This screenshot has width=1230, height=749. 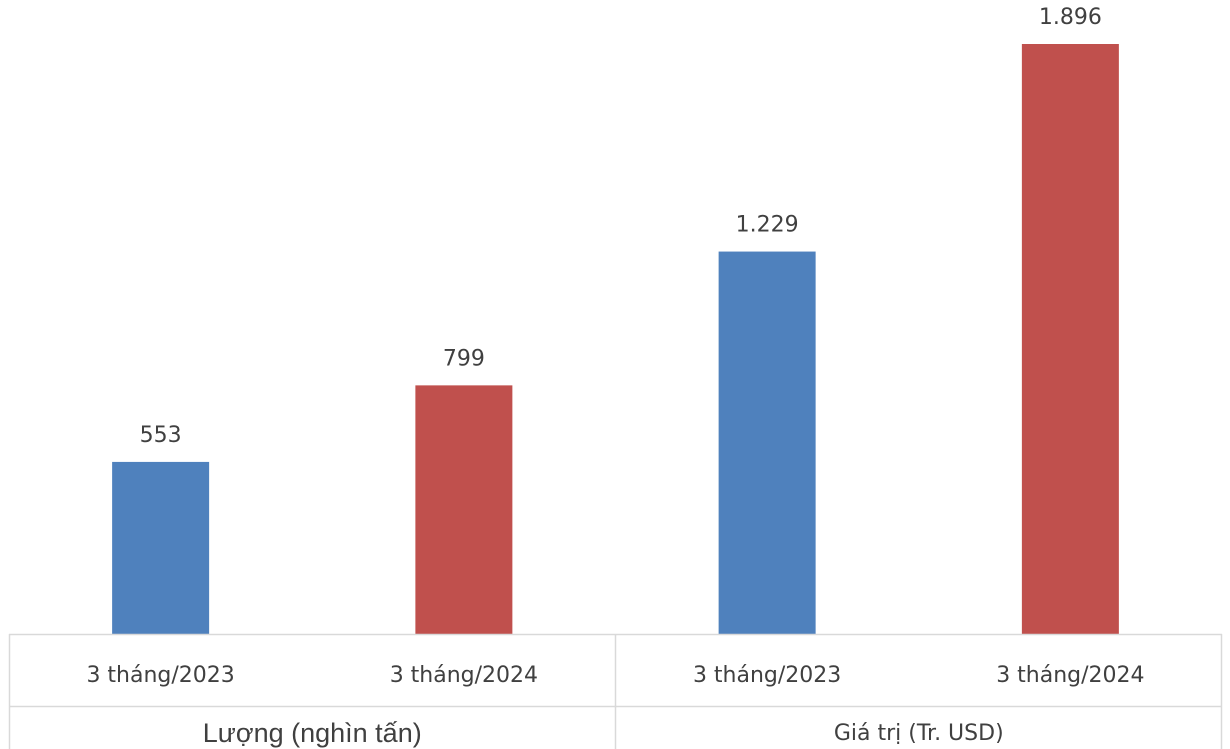 I want to click on tick-label-1-1: 3 tháng/2023, so click(x=160, y=675).